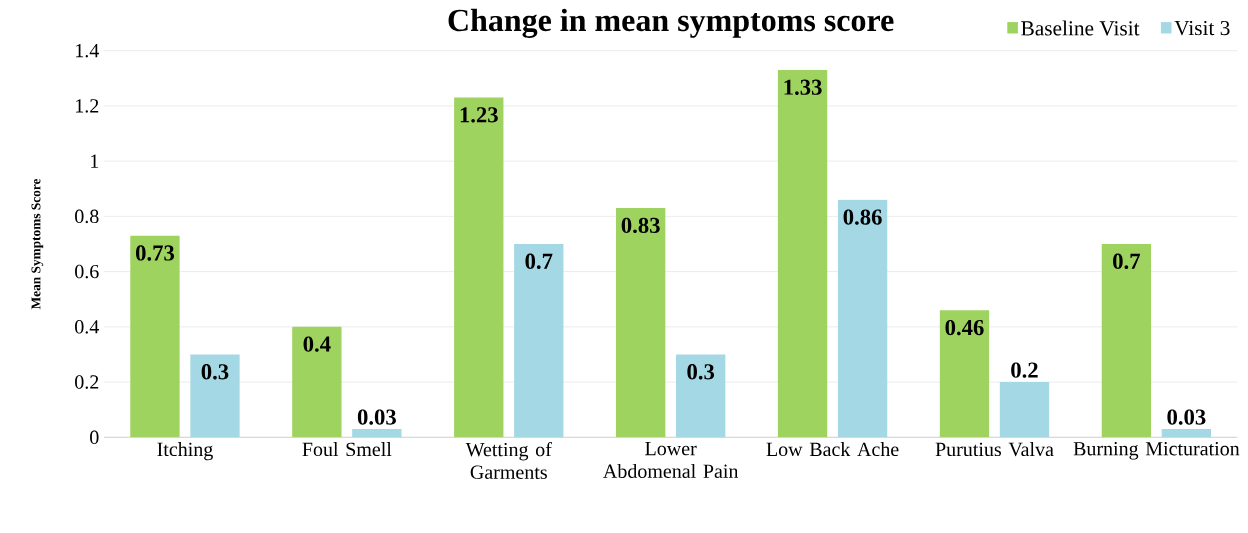 The height and width of the screenshot is (533, 1248). I want to click on y-tick-label: 0.4, so click(87, 326).